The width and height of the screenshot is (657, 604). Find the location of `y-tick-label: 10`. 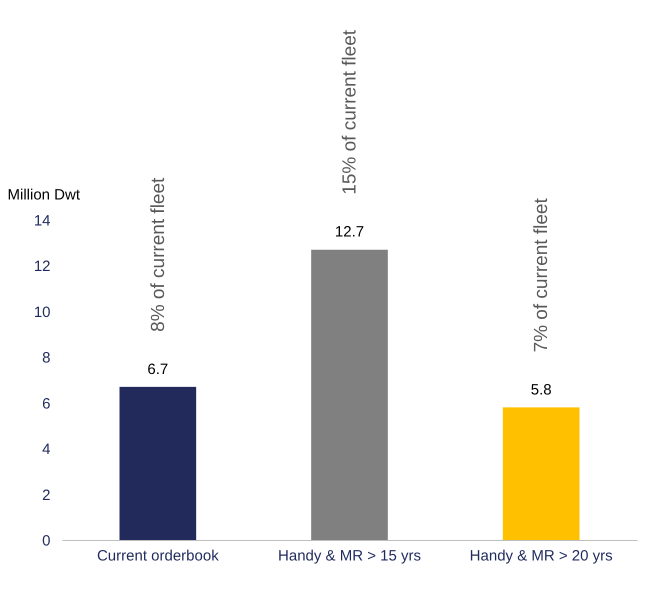

y-tick-label: 10 is located at coordinates (42, 312).